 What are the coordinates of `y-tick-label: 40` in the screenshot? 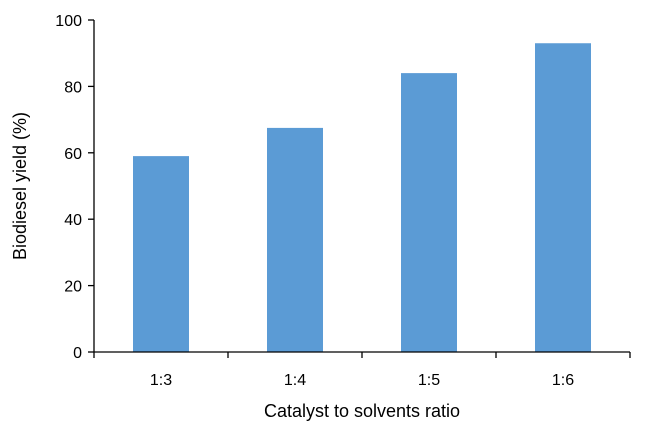 It's located at (73, 220).